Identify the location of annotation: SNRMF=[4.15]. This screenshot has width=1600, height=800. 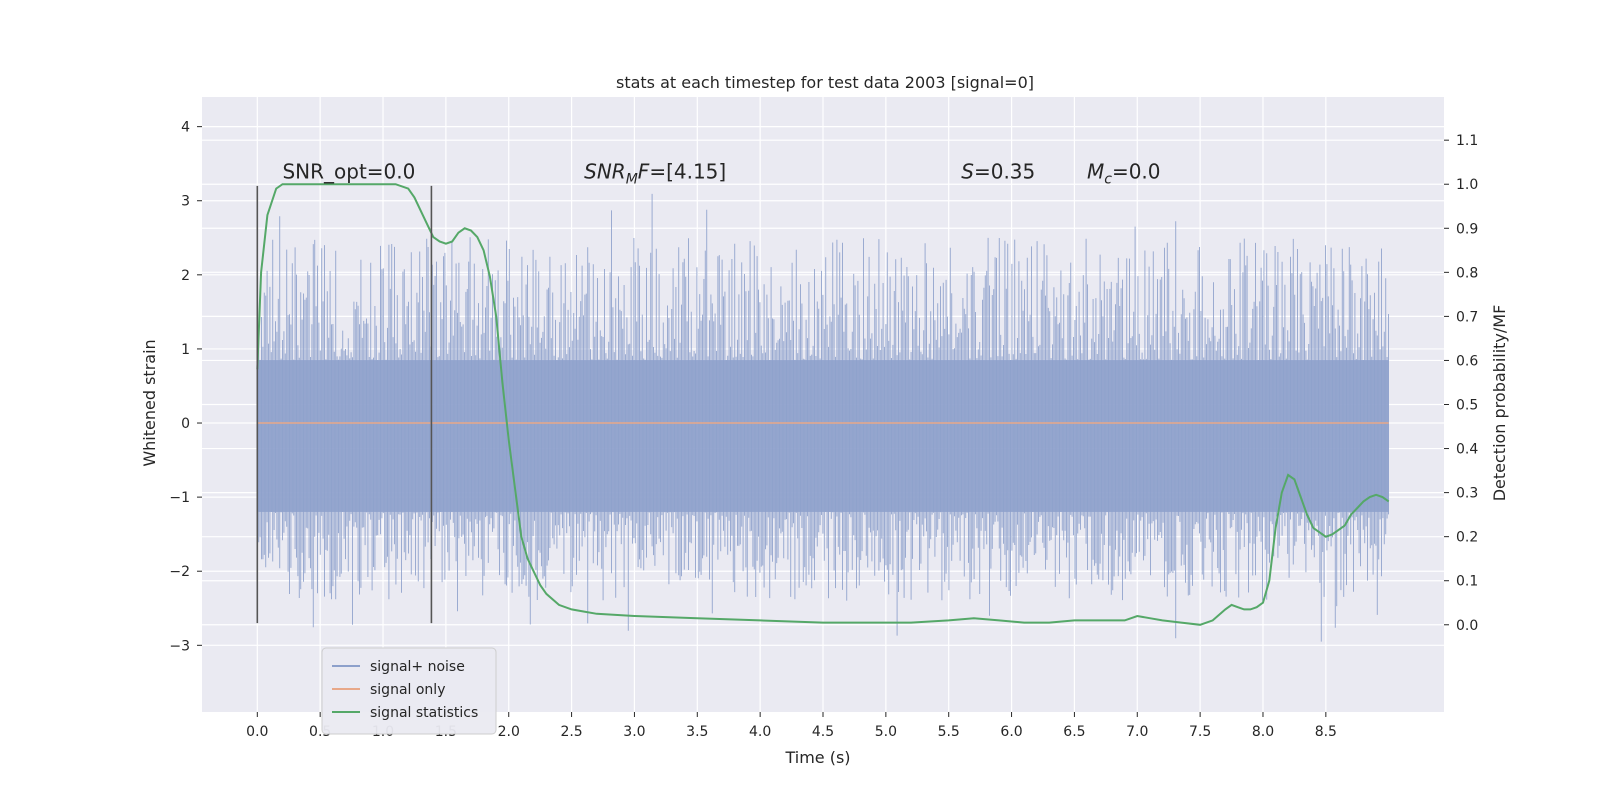
(655, 174).